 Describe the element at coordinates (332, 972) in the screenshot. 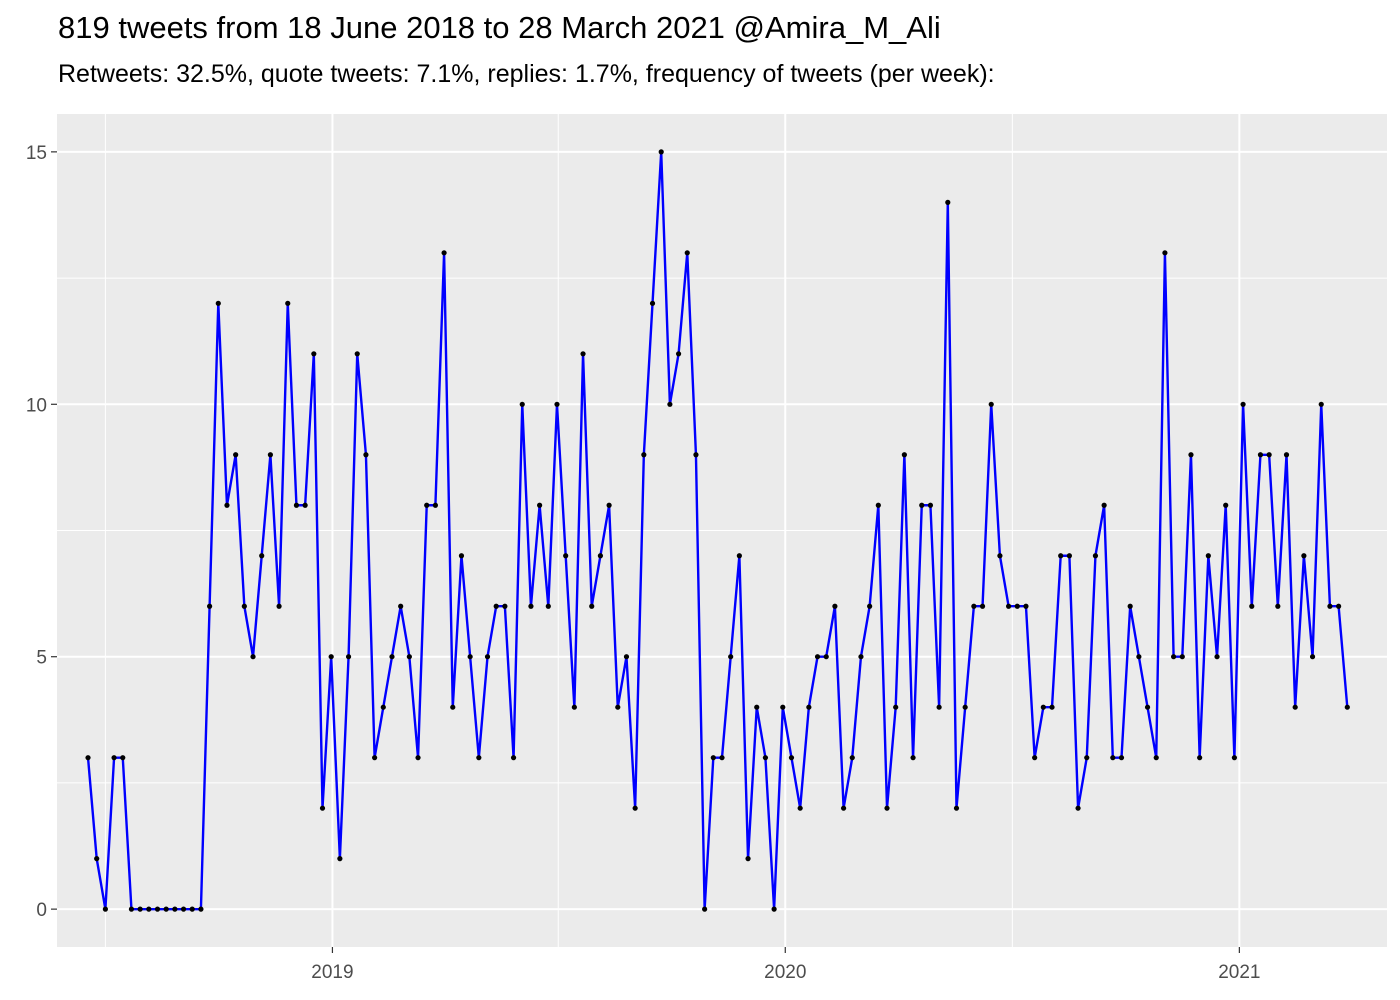

I see `x-tick-label: 2019` at that location.